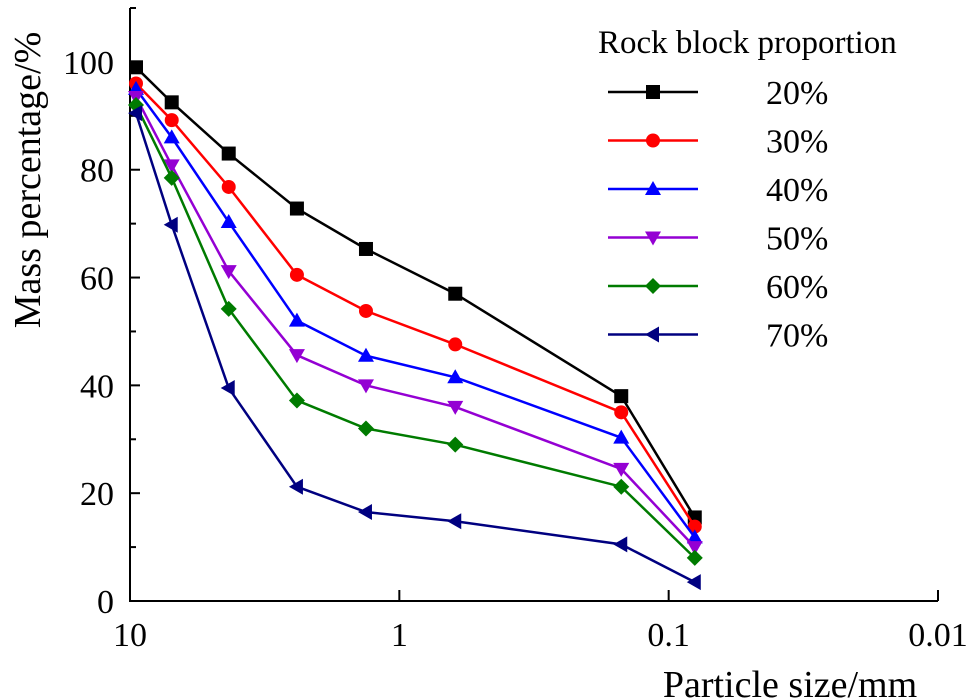 This screenshot has width=971, height=699. What do you see at coordinates (105, 602) in the screenshot?
I see `y-tick-label: 0` at bounding box center [105, 602].